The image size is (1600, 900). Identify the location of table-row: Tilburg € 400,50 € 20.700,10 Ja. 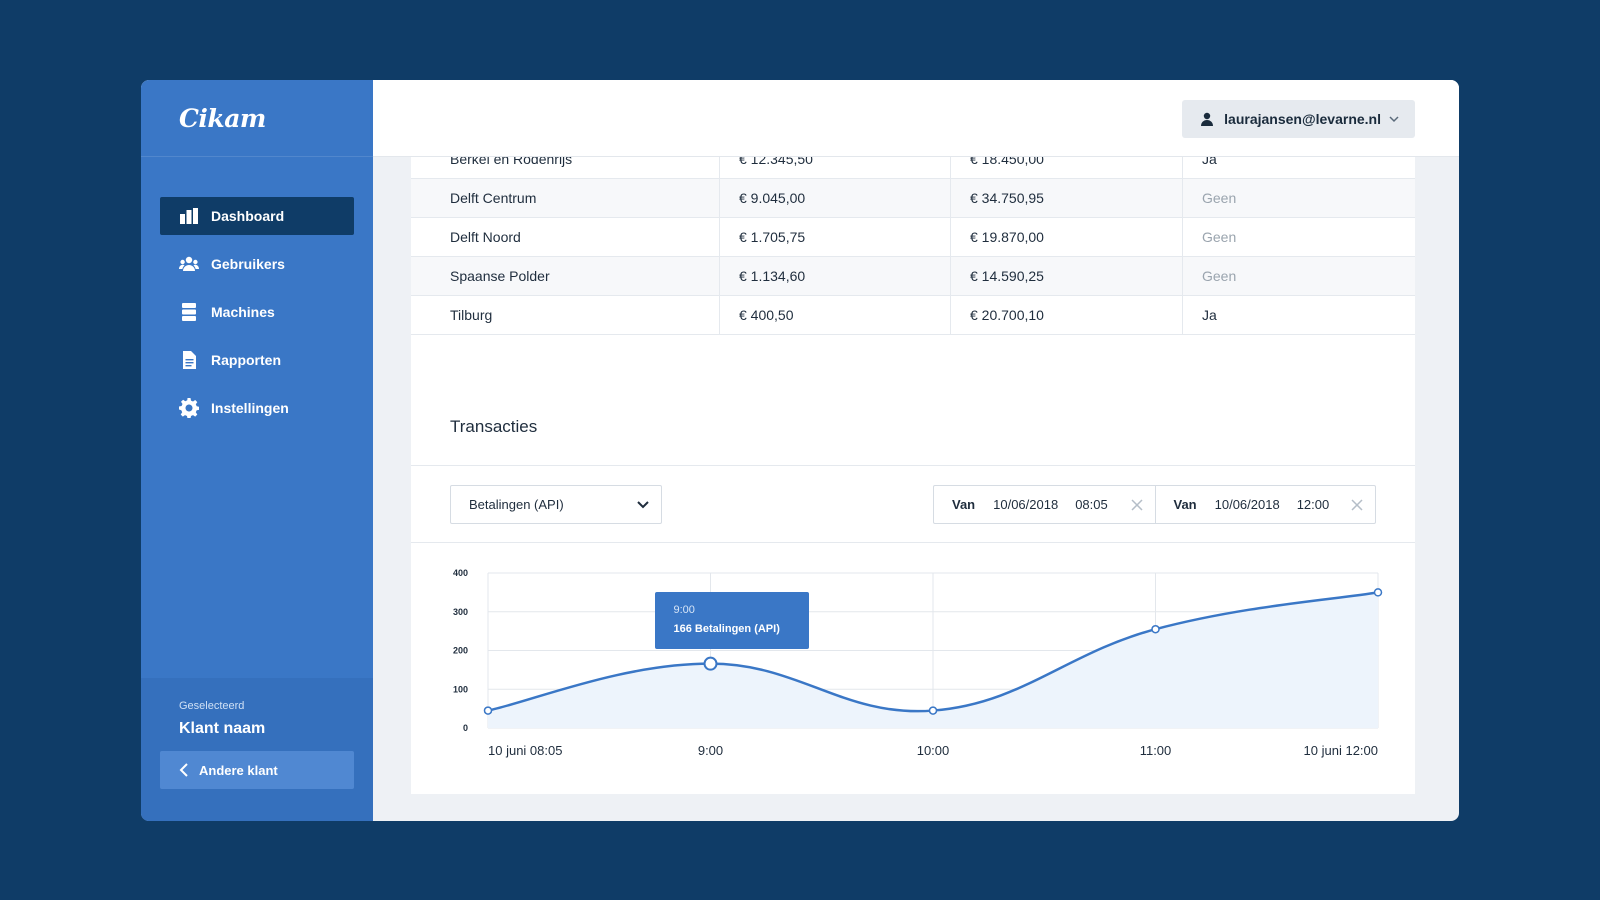
(913, 315).